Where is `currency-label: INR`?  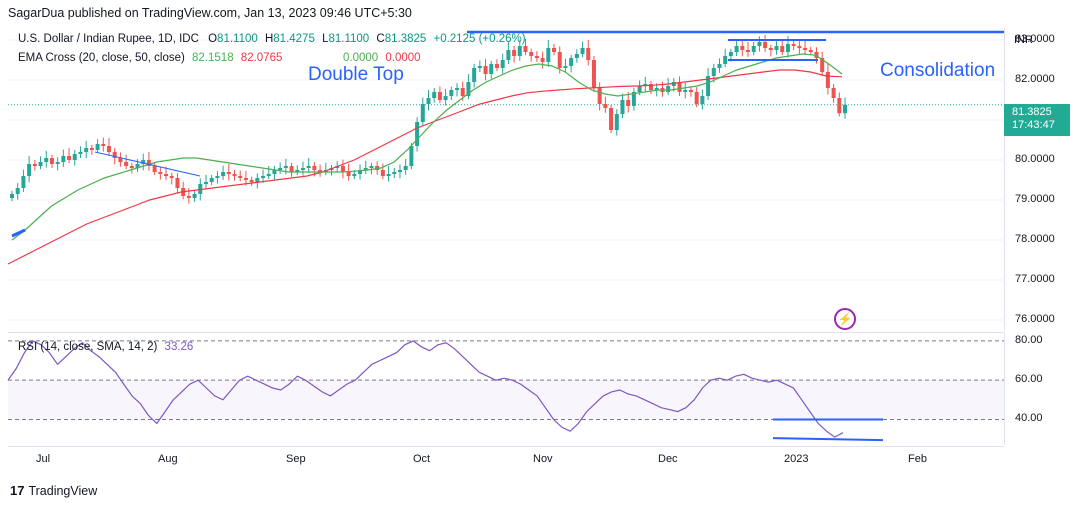 currency-label: INR is located at coordinates (1023, 40).